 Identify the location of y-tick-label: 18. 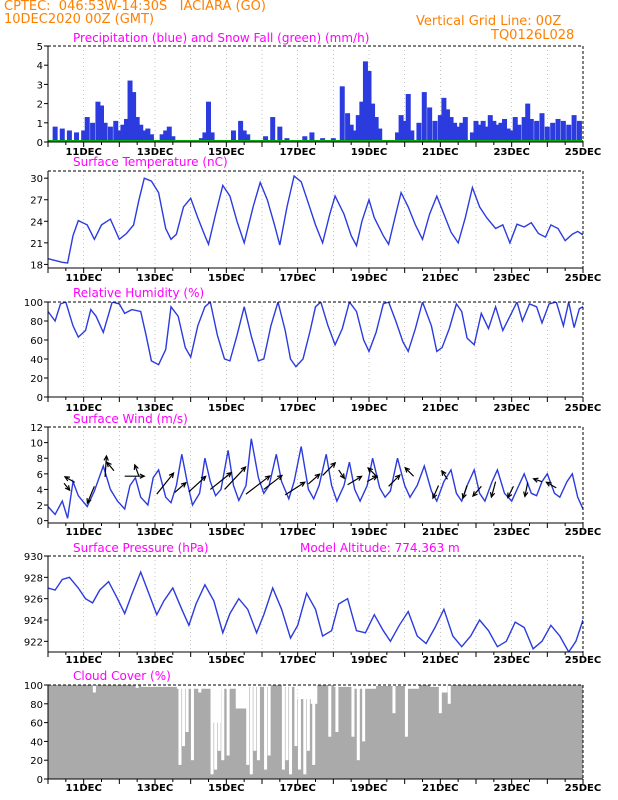
(36, 265).